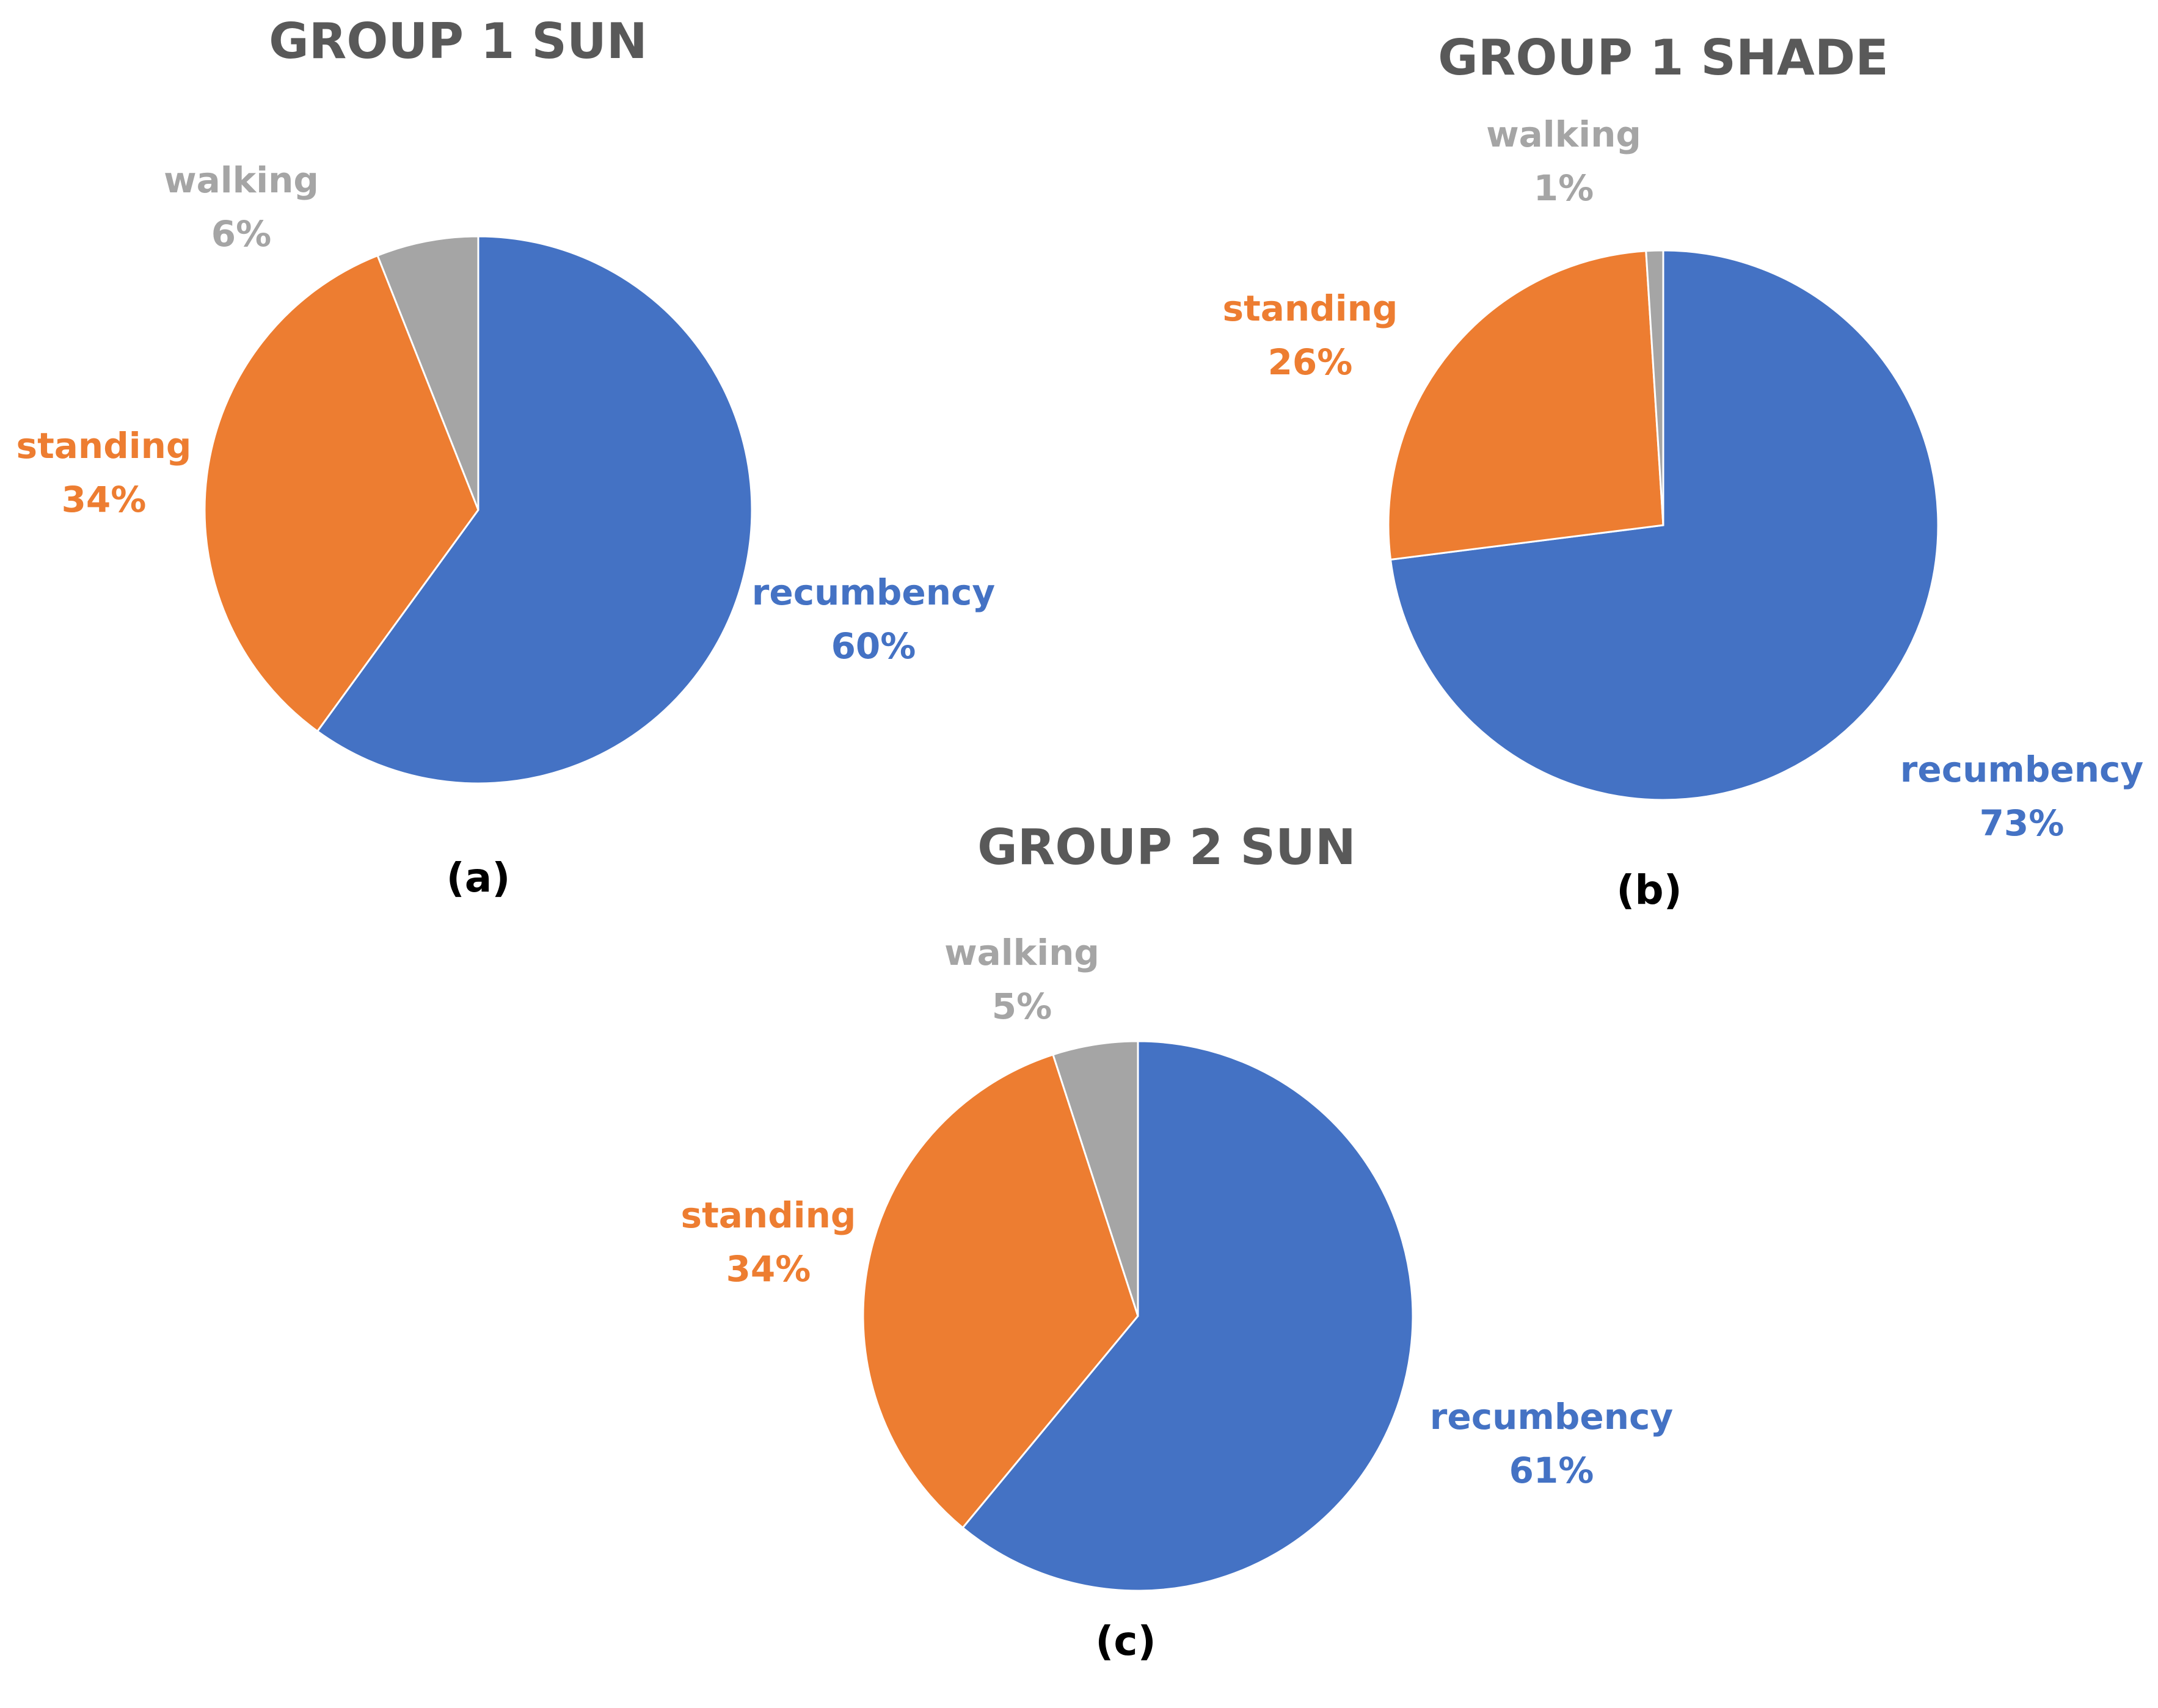  Describe the element at coordinates (1649, 891) in the screenshot. I see `panel-label: (b)` at that location.